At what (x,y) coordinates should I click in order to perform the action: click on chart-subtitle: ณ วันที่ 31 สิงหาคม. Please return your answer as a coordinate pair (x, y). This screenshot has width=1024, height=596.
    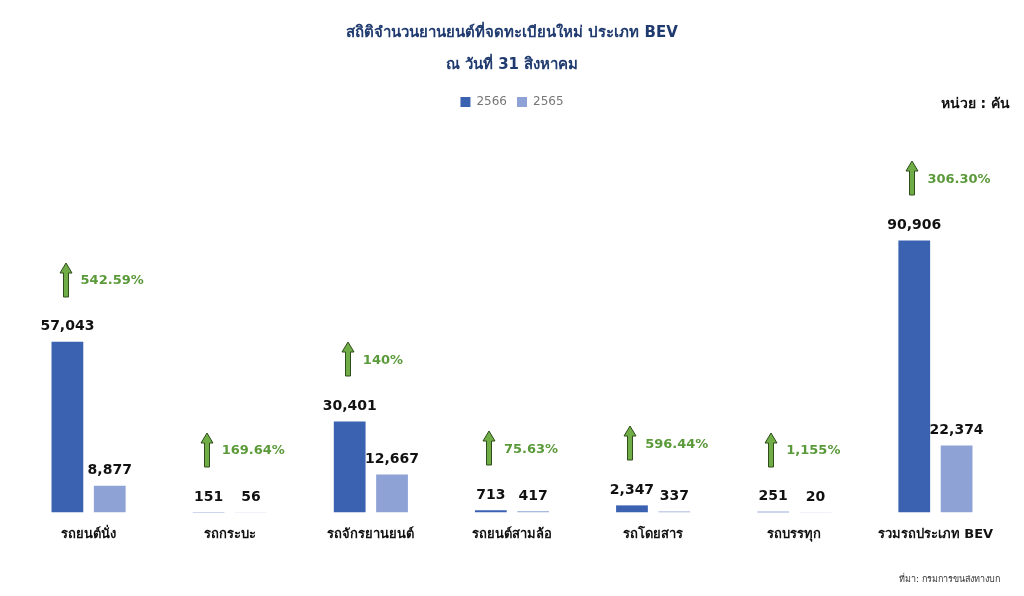
    Looking at the image, I should click on (512, 63).